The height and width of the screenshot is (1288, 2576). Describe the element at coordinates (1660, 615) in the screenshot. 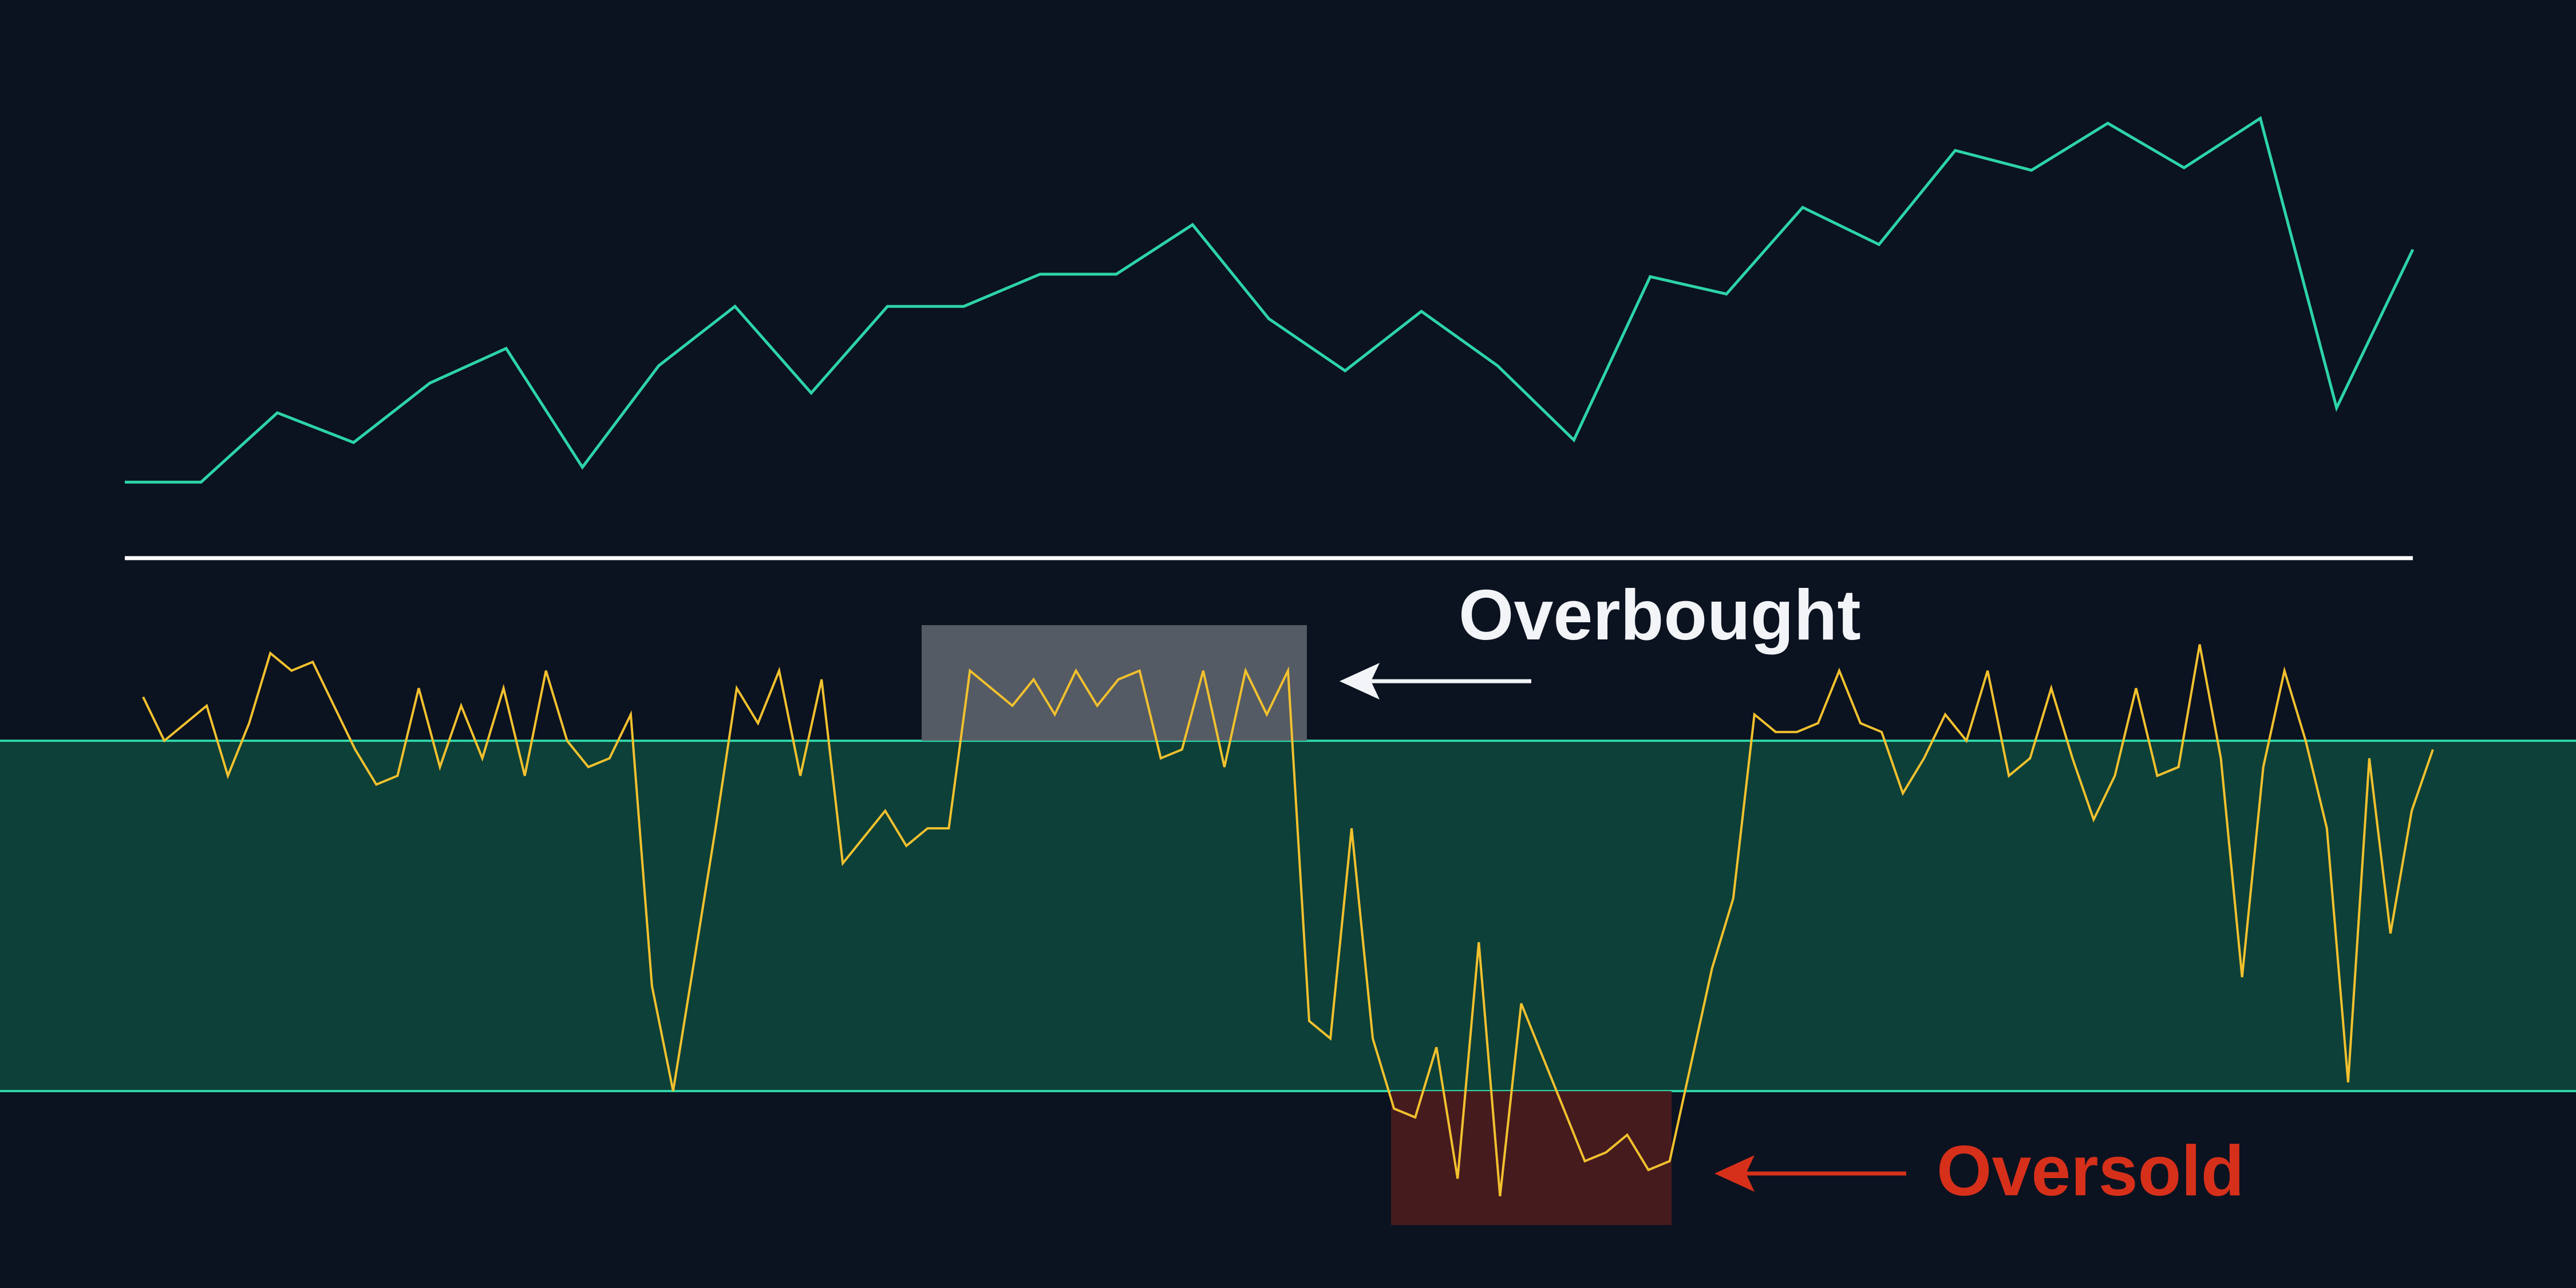

I see `overbought-label: Overbought` at that location.